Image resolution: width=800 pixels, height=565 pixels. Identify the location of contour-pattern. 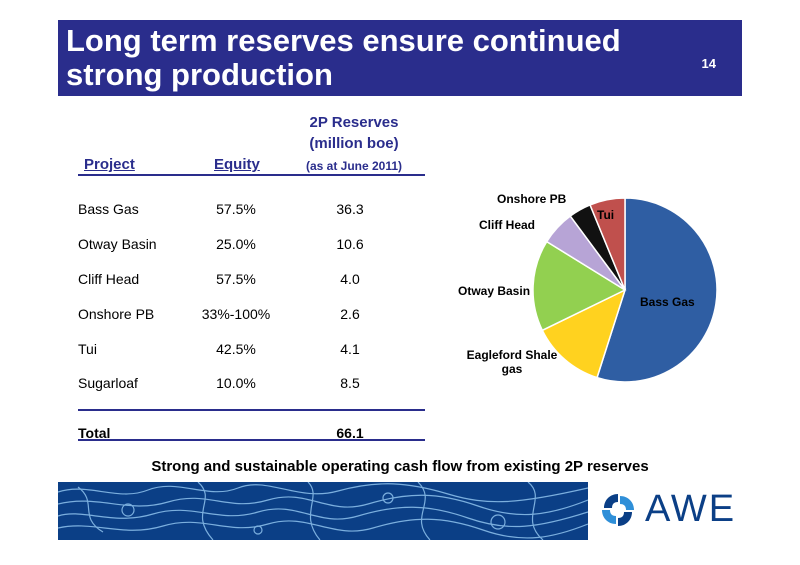
(323, 511).